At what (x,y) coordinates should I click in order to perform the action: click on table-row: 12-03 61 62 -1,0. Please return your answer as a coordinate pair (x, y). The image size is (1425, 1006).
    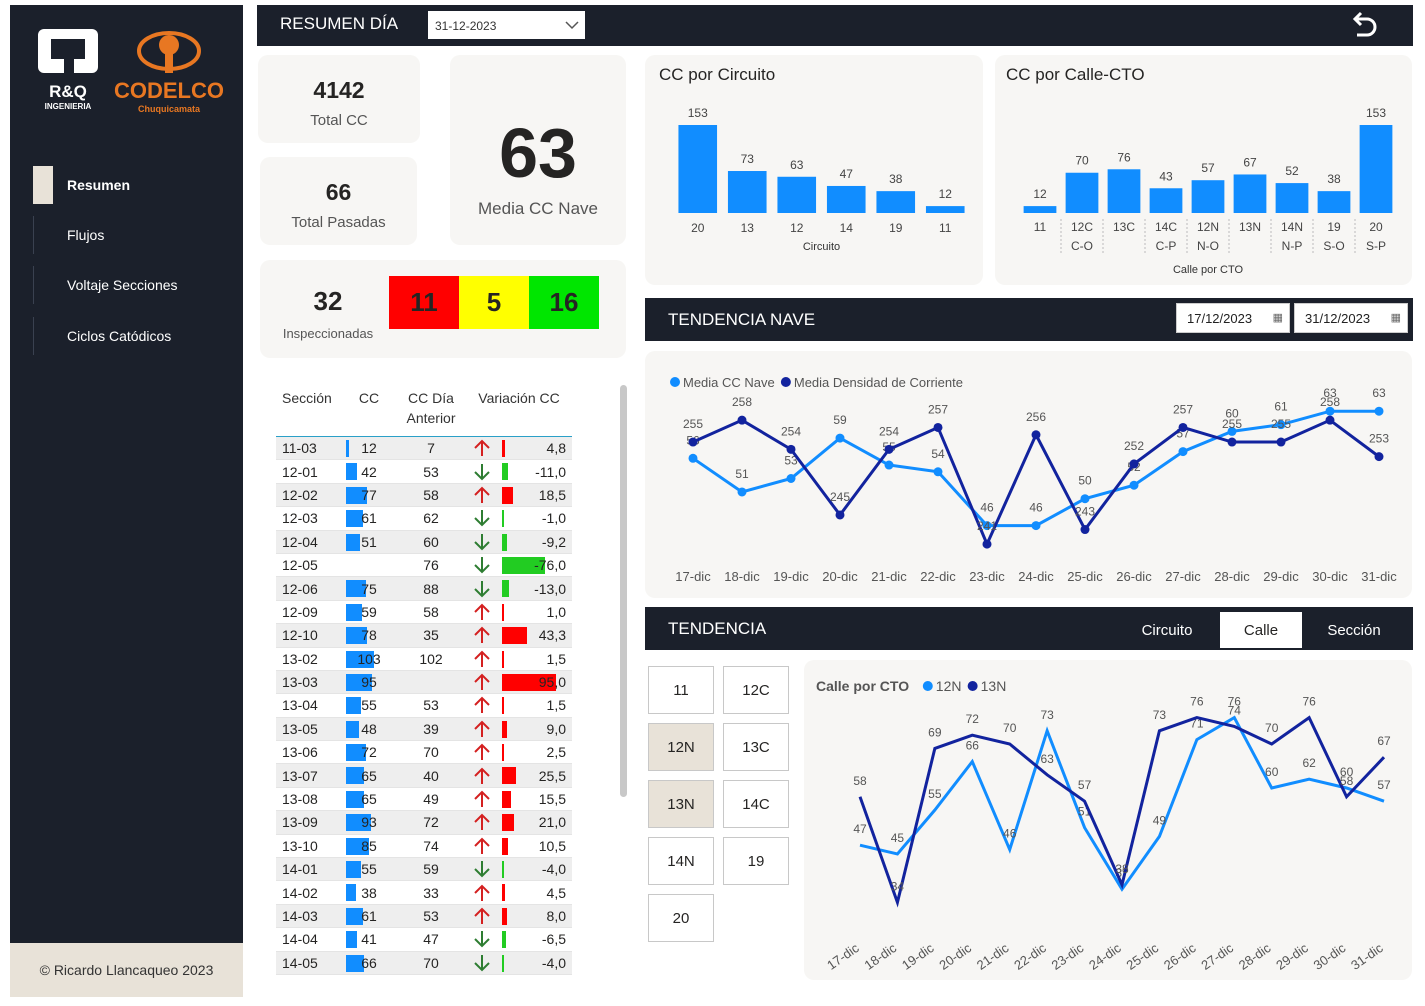
    Looking at the image, I should click on (424, 519).